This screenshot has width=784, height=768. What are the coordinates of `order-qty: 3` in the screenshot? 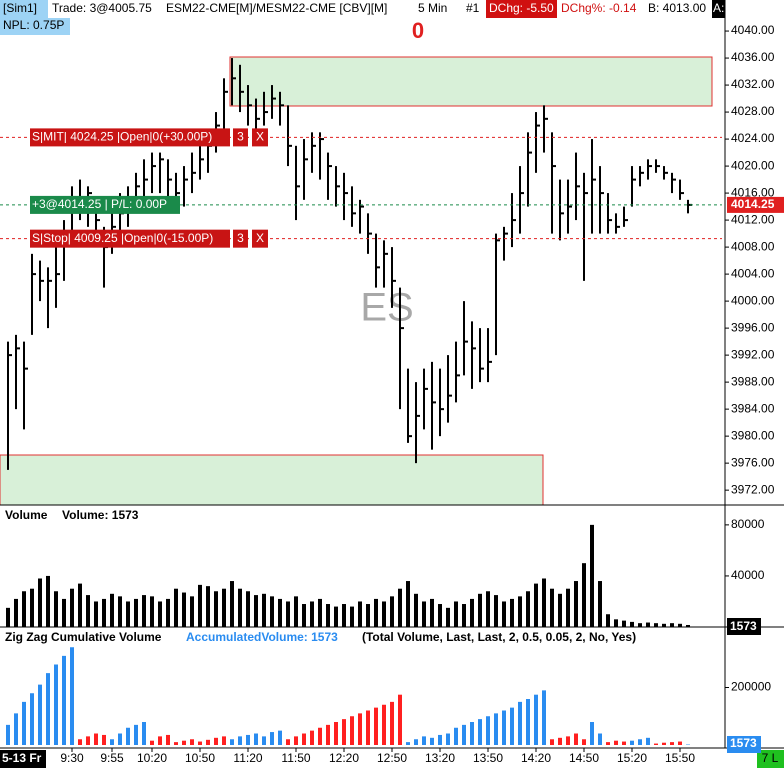 It's located at (240, 238).